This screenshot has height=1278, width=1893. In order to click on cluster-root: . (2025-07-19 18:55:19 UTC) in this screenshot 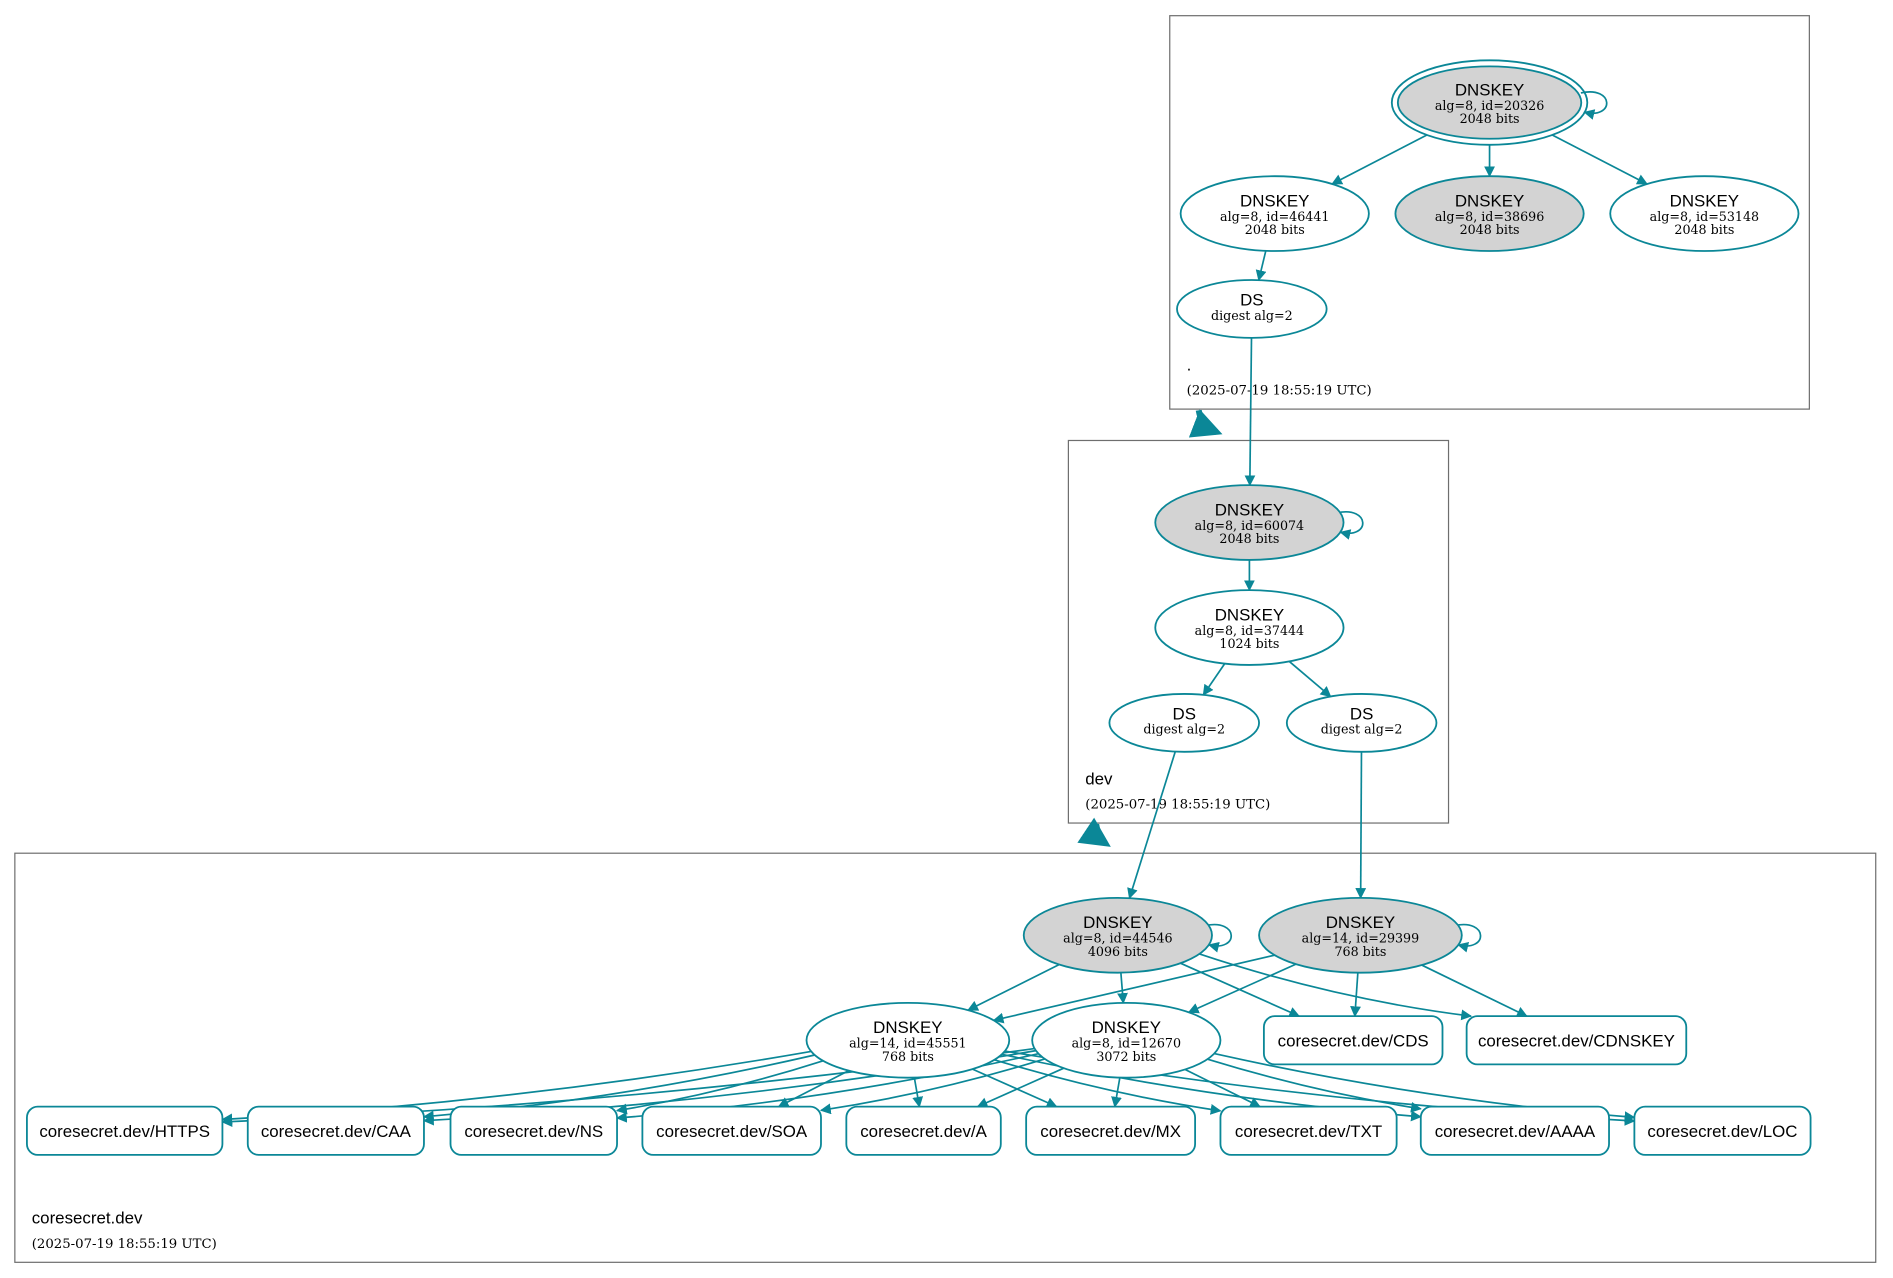, I will do `click(1489, 212)`.